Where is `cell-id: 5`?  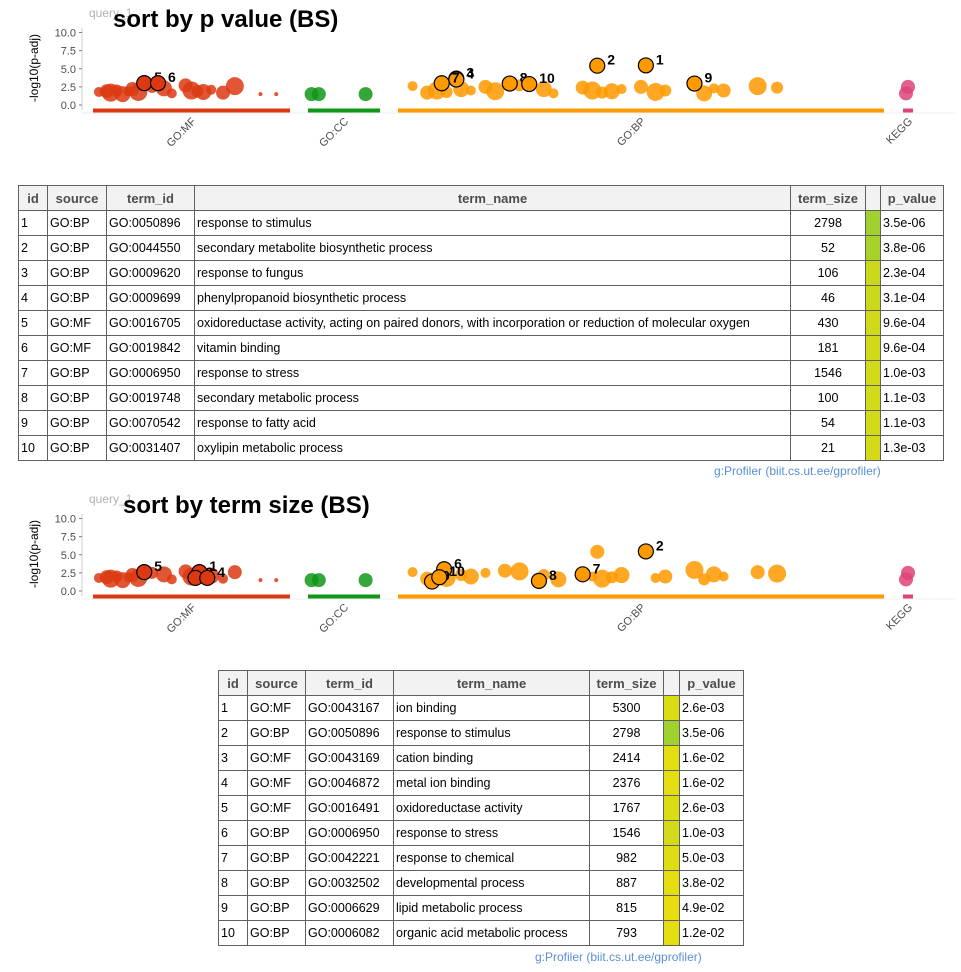
cell-id: 5 is located at coordinates (233, 808).